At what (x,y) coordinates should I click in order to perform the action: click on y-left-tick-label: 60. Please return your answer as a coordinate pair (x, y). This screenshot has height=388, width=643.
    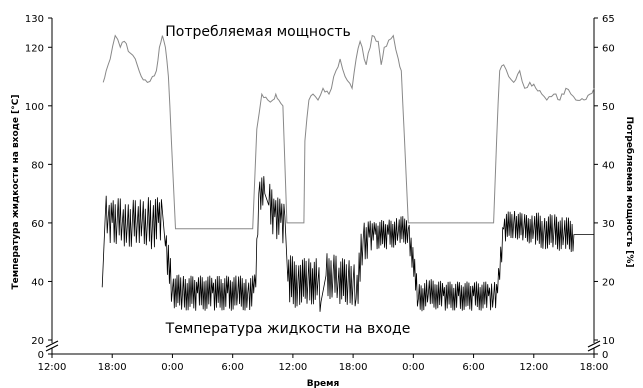
    Looking at the image, I should click on (37, 224).